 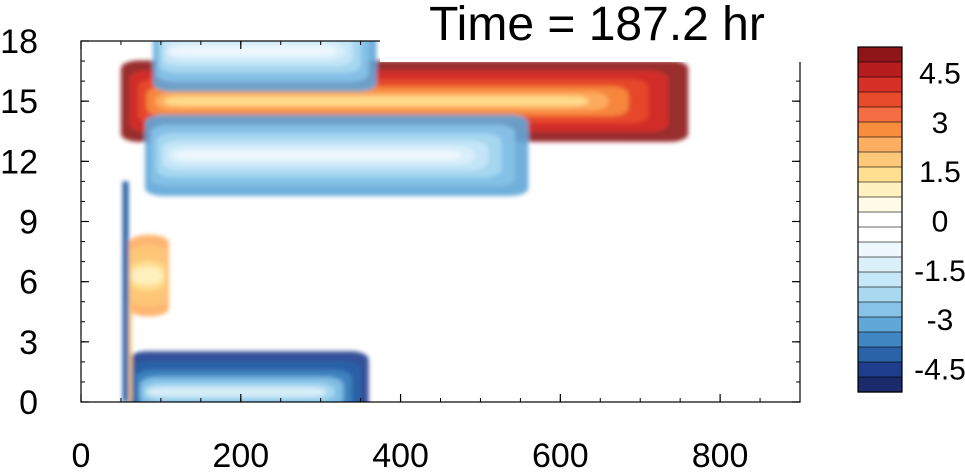 What do you see at coordinates (28, 343) in the screenshot?
I see `y-tick-label-1: 3` at bounding box center [28, 343].